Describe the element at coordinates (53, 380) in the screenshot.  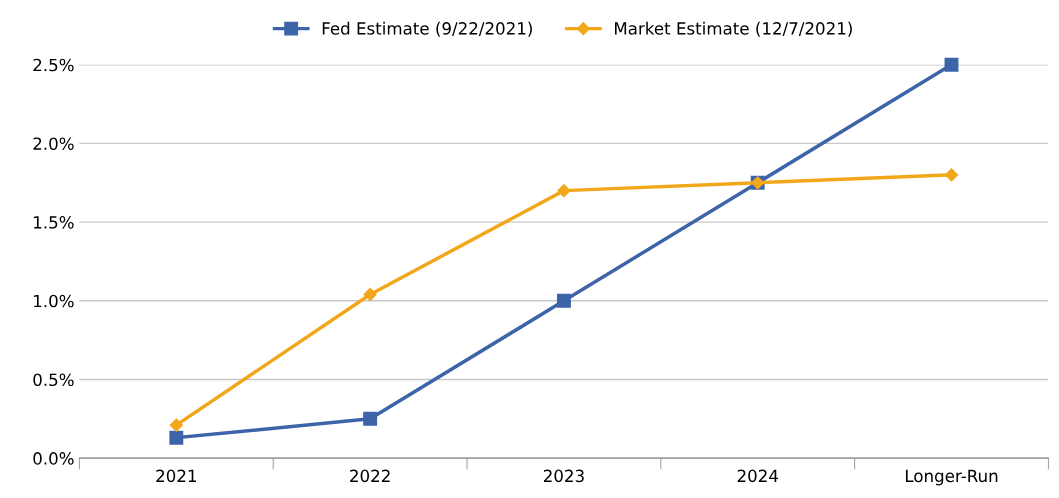
I see `y-tick-label: 0.5%` at that location.